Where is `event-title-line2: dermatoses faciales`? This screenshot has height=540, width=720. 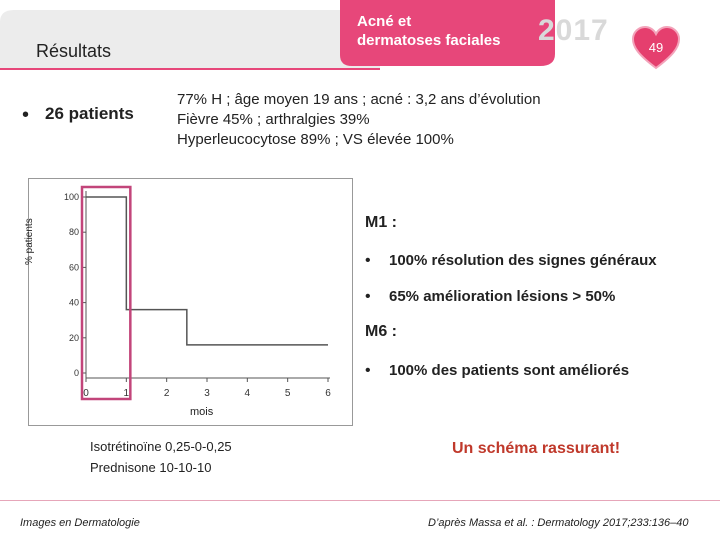 event-title-line2: dermatoses faciales is located at coordinates (429, 40).